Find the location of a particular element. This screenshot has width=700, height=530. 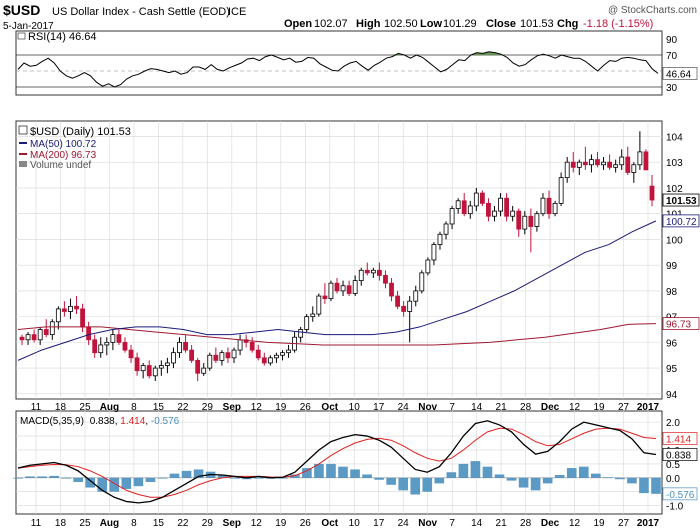

macd-current-label: -0.576 is located at coordinates (680, 495).